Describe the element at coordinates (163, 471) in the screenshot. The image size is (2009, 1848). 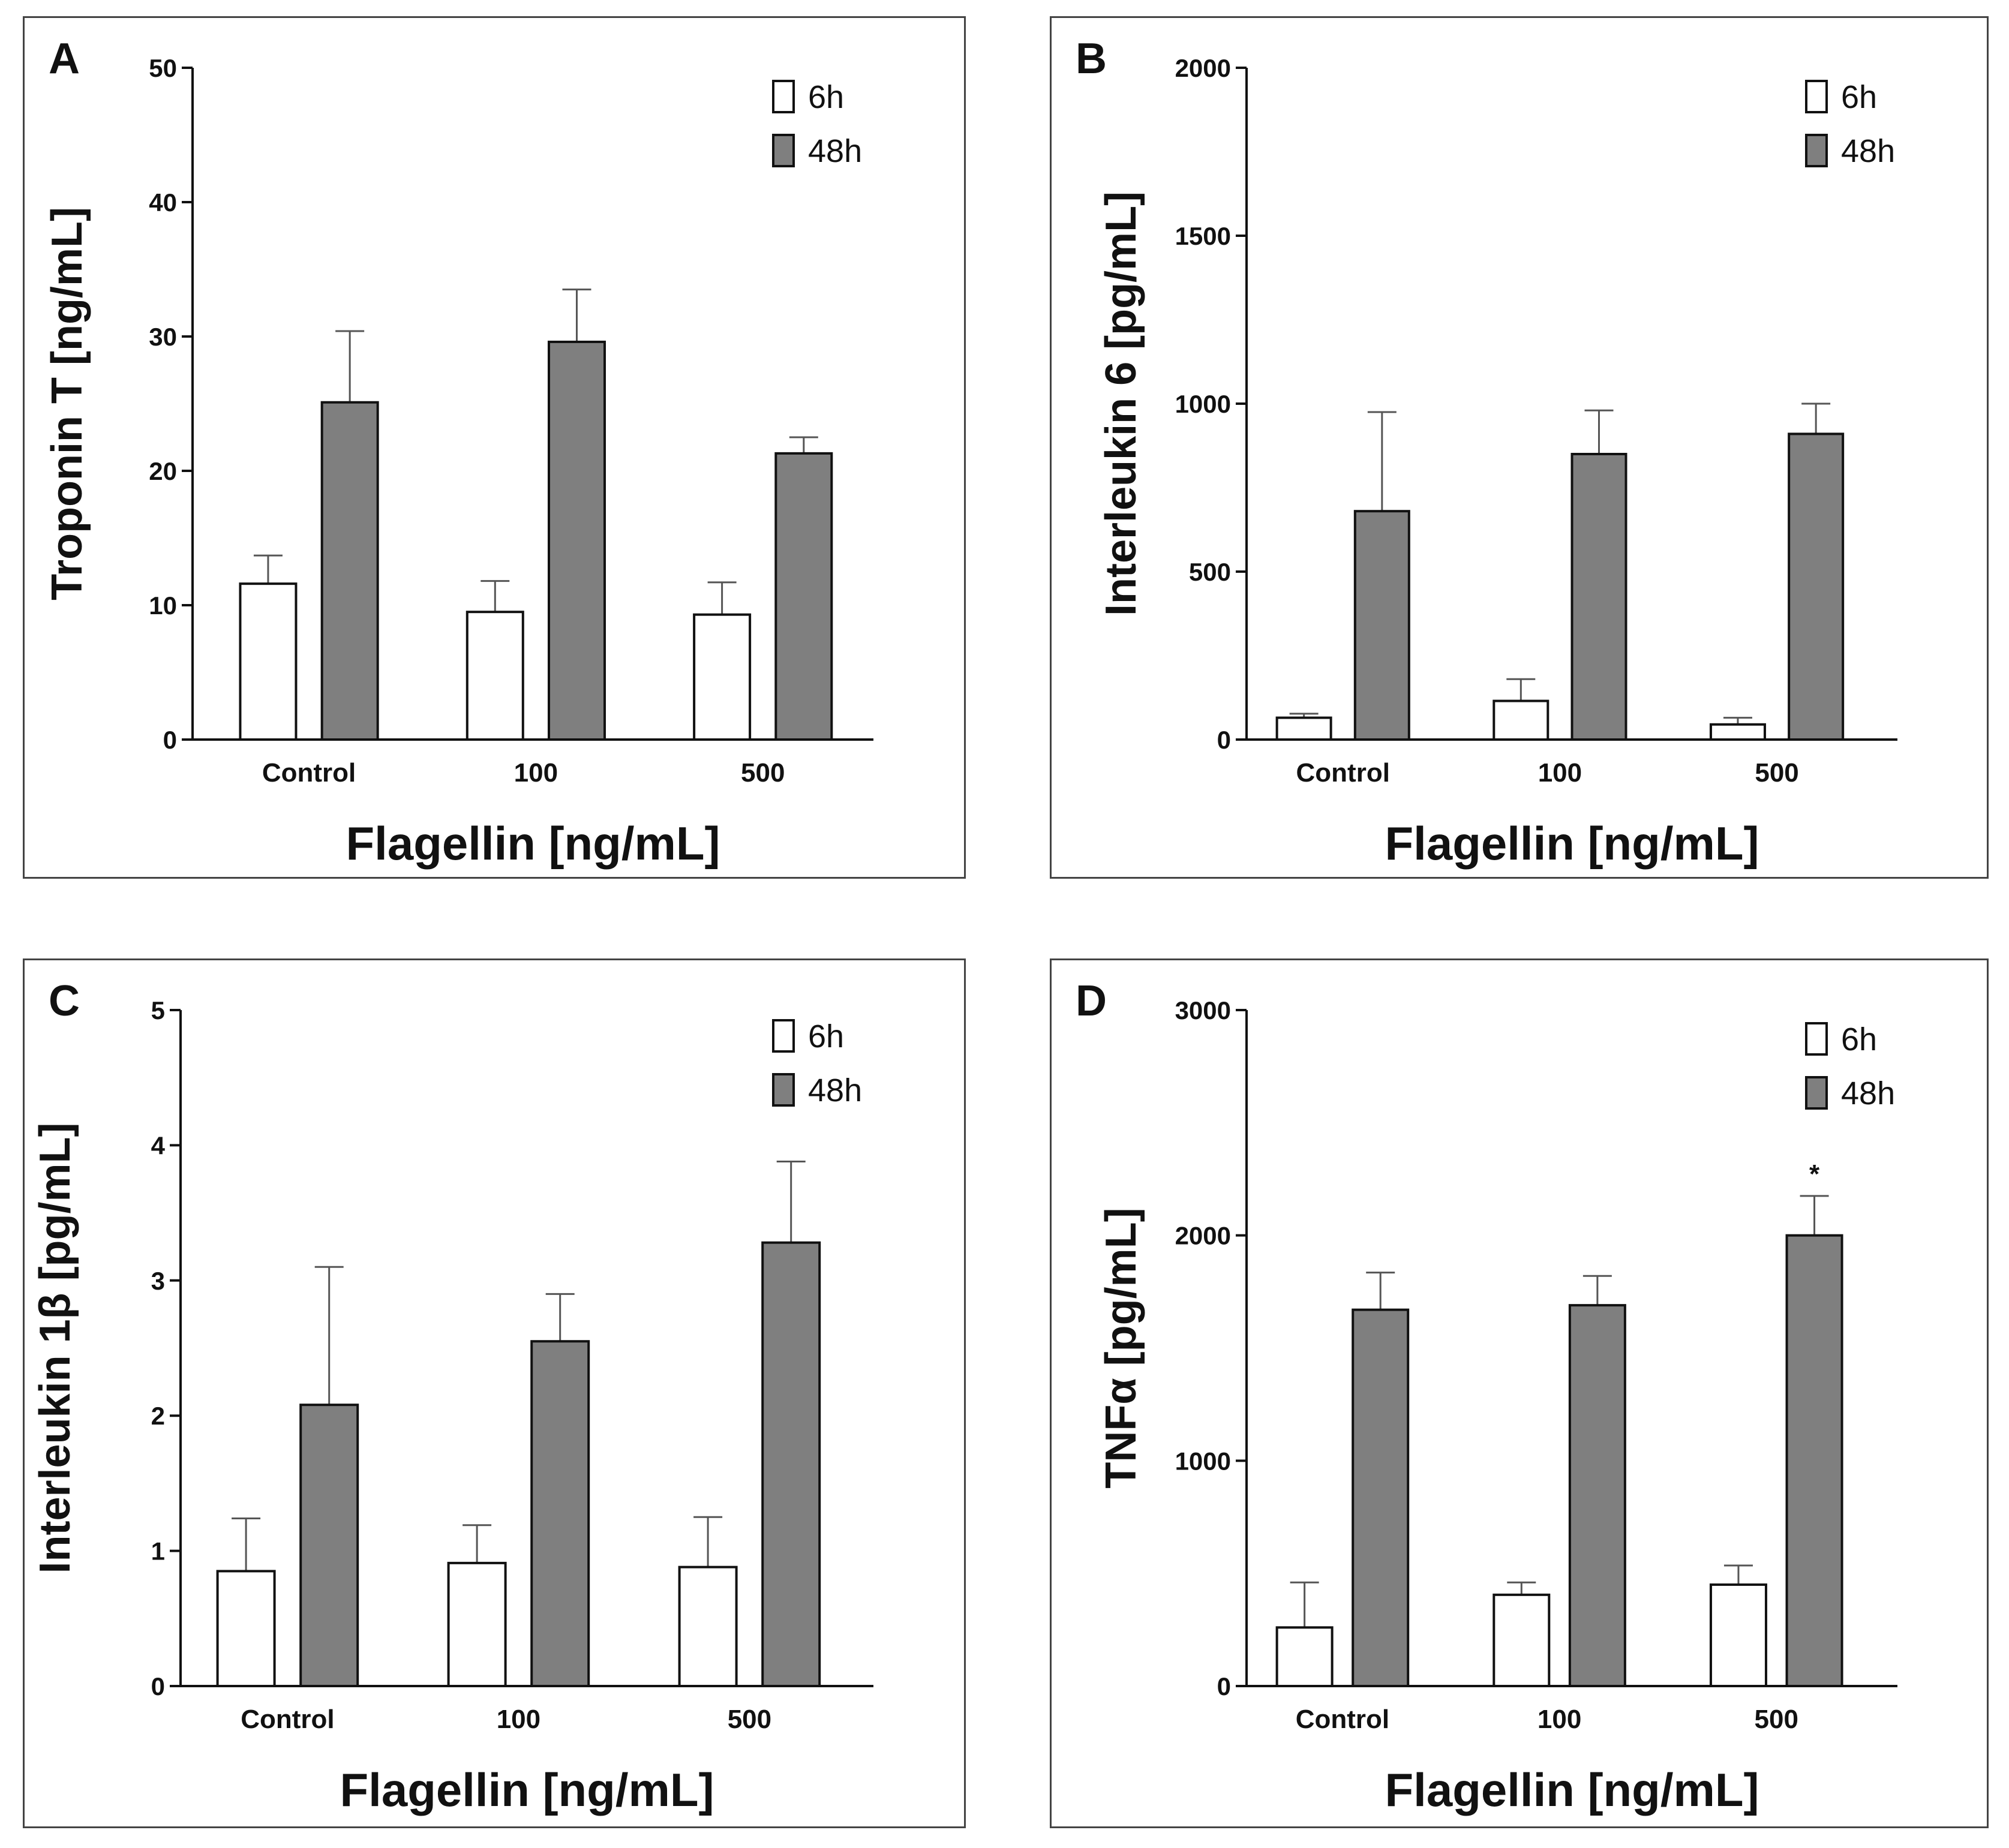
I see `panel-a-y-tick-label: 20` at that location.